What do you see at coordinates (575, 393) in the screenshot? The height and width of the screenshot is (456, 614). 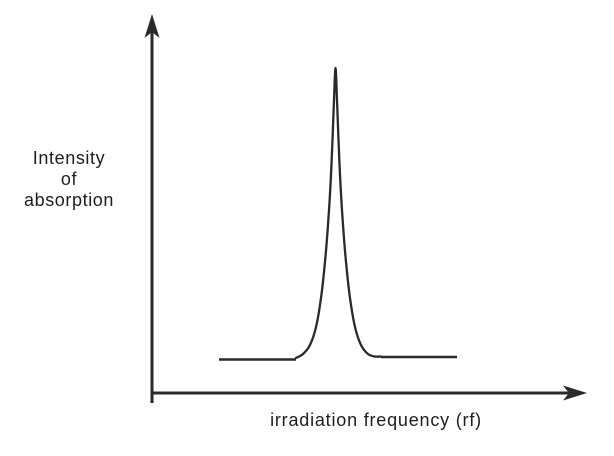 I see `x-axis-arrowhead-icon` at bounding box center [575, 393].